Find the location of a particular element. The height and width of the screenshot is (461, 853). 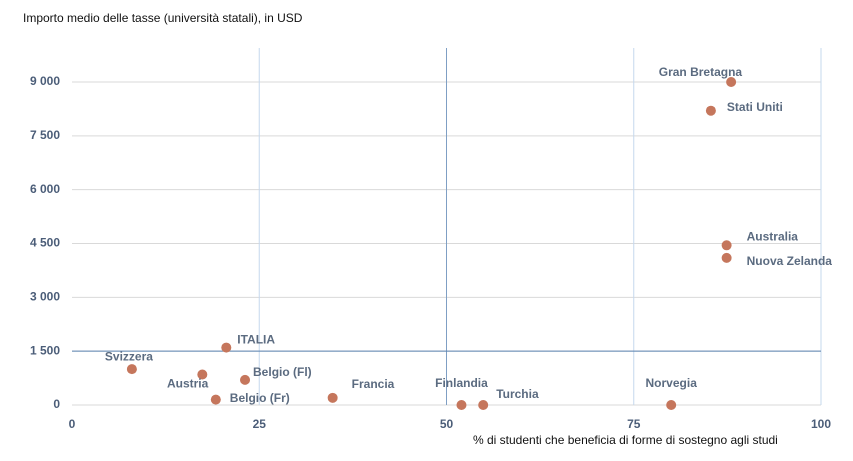

point-label: Belgio (Fl) is located at coordinates (282, 372).